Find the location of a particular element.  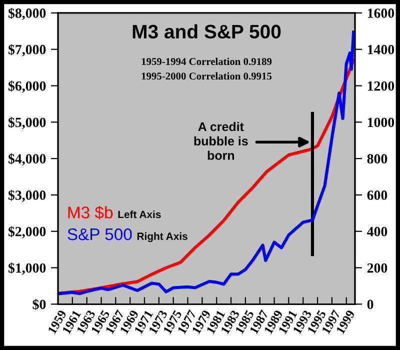

text: M3 $b is located at coordinates (90, 213).